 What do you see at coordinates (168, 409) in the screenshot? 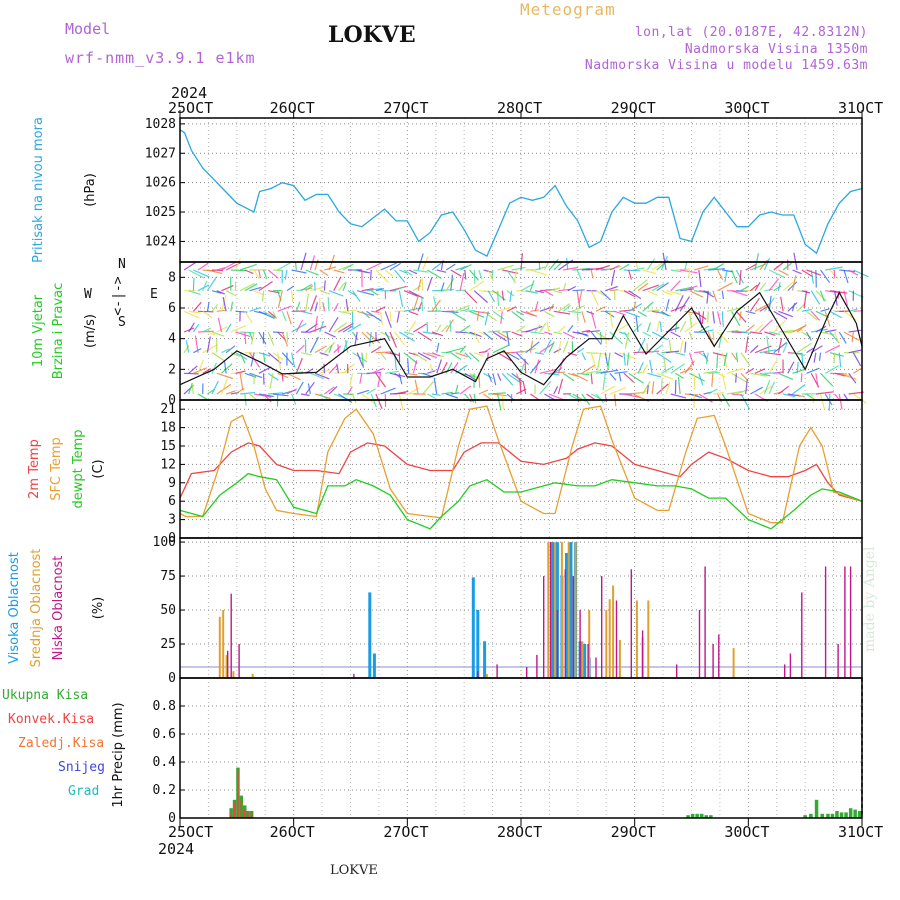
I see `y-tick-label: 21` at bounding box center [168, 409].